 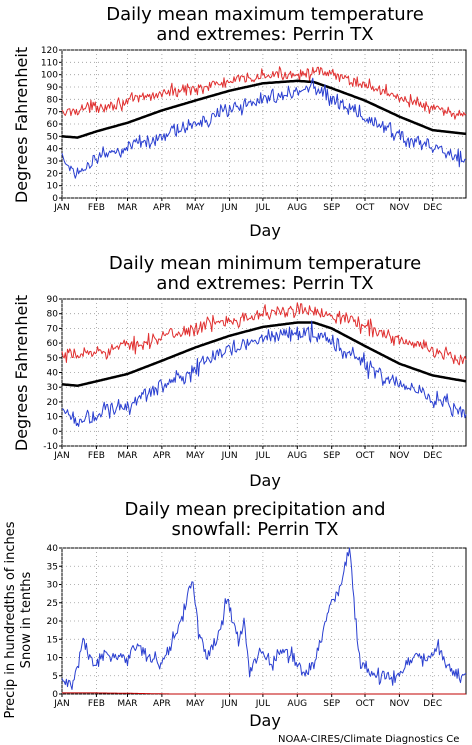 What do you see at coordinates (264, 283) in the screenshot?
I see `chart-2-title-line2: and extremes: Perrin TX` at bounding box center [264, 283].